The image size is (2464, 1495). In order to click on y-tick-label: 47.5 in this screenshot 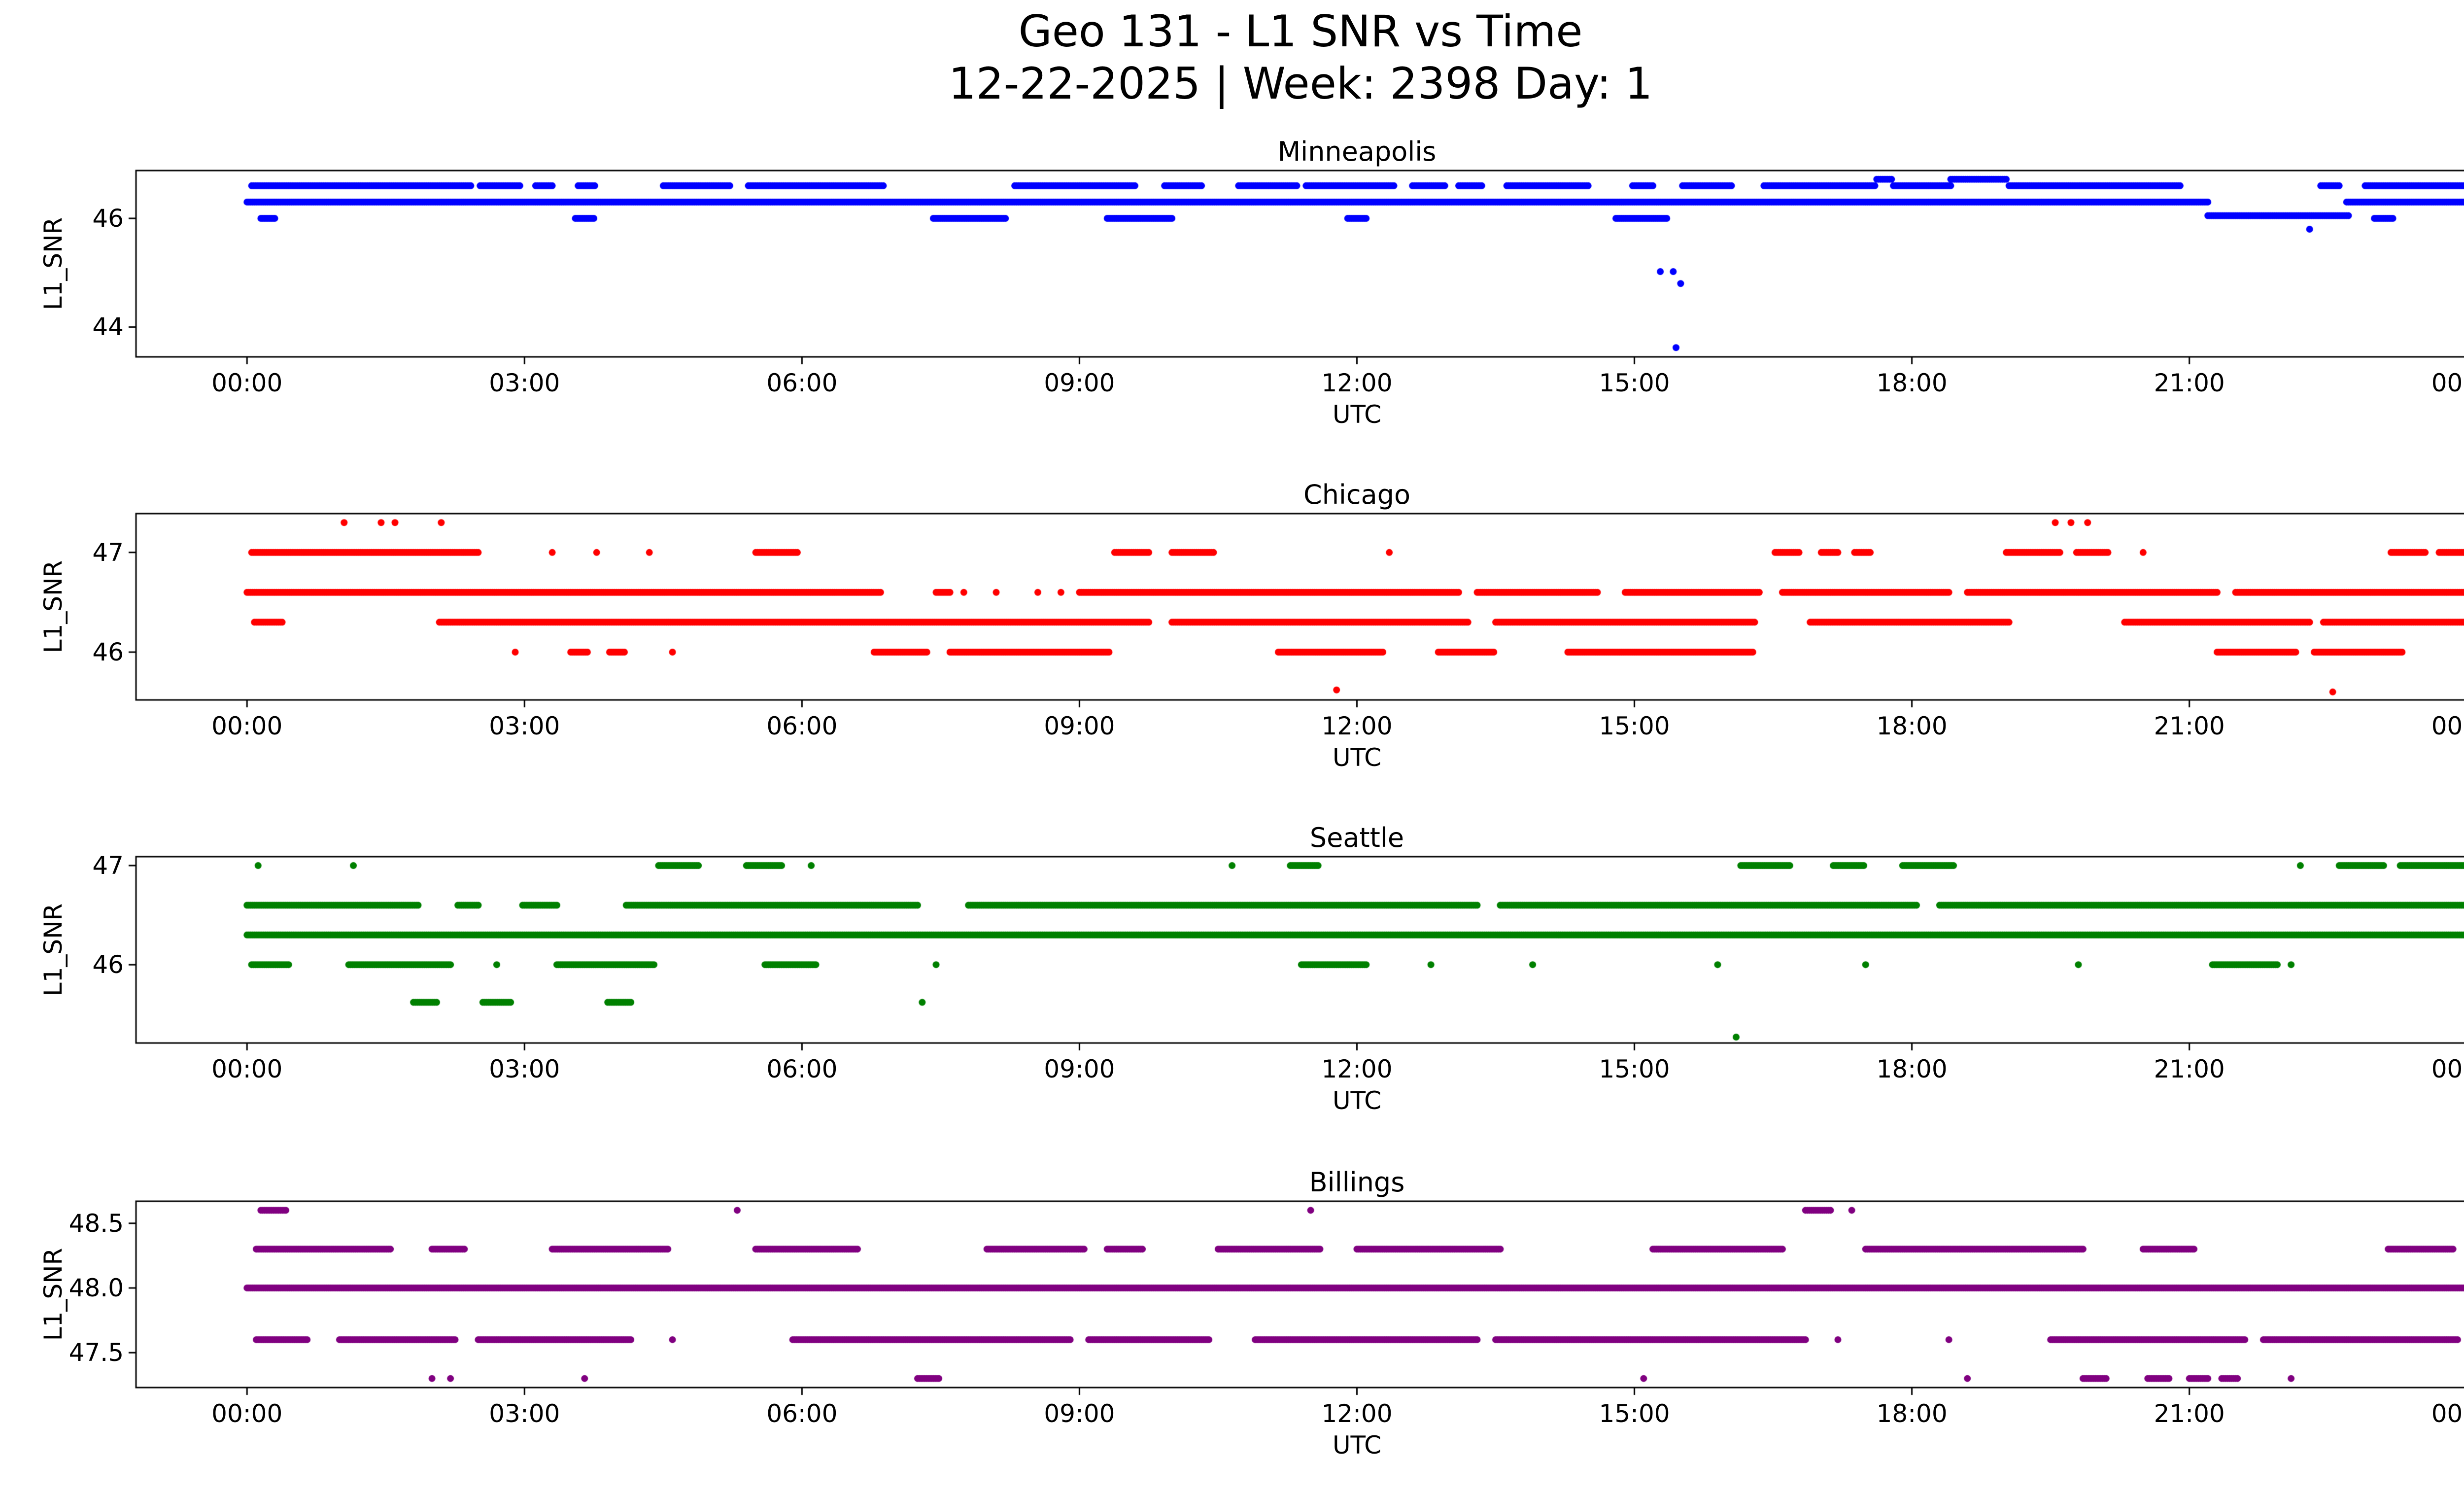, I will do `click(96, 1352)`.